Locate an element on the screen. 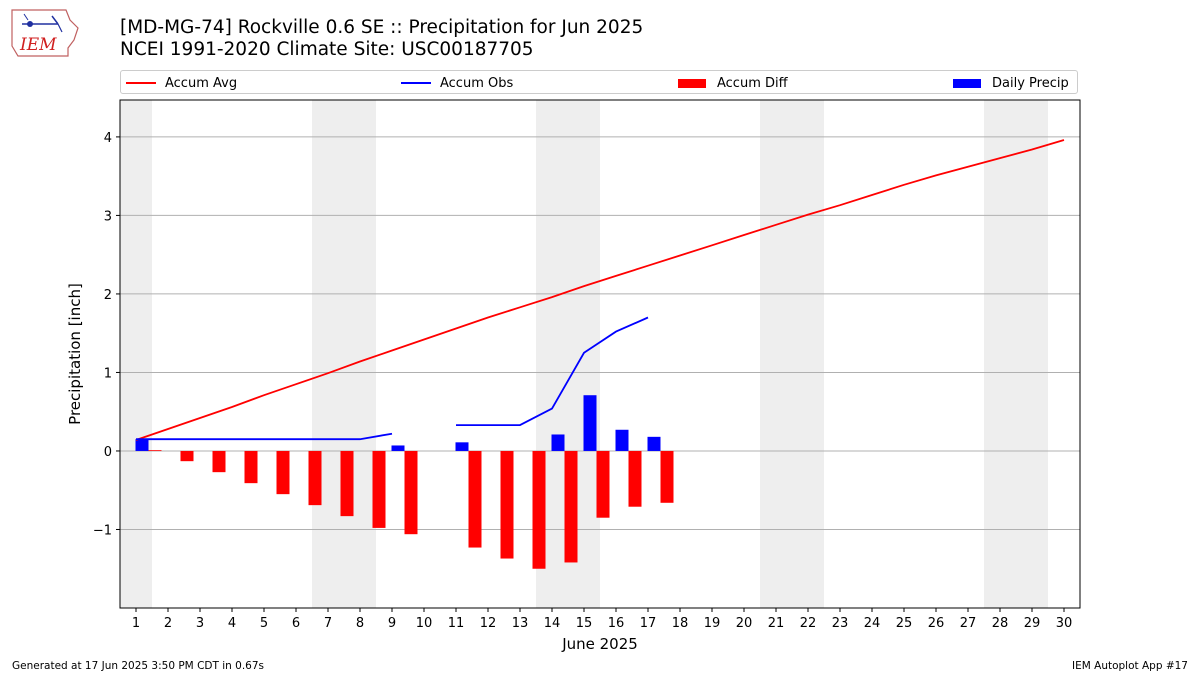  x-tick-label-8: 8 is located at coordinates (360, 623).